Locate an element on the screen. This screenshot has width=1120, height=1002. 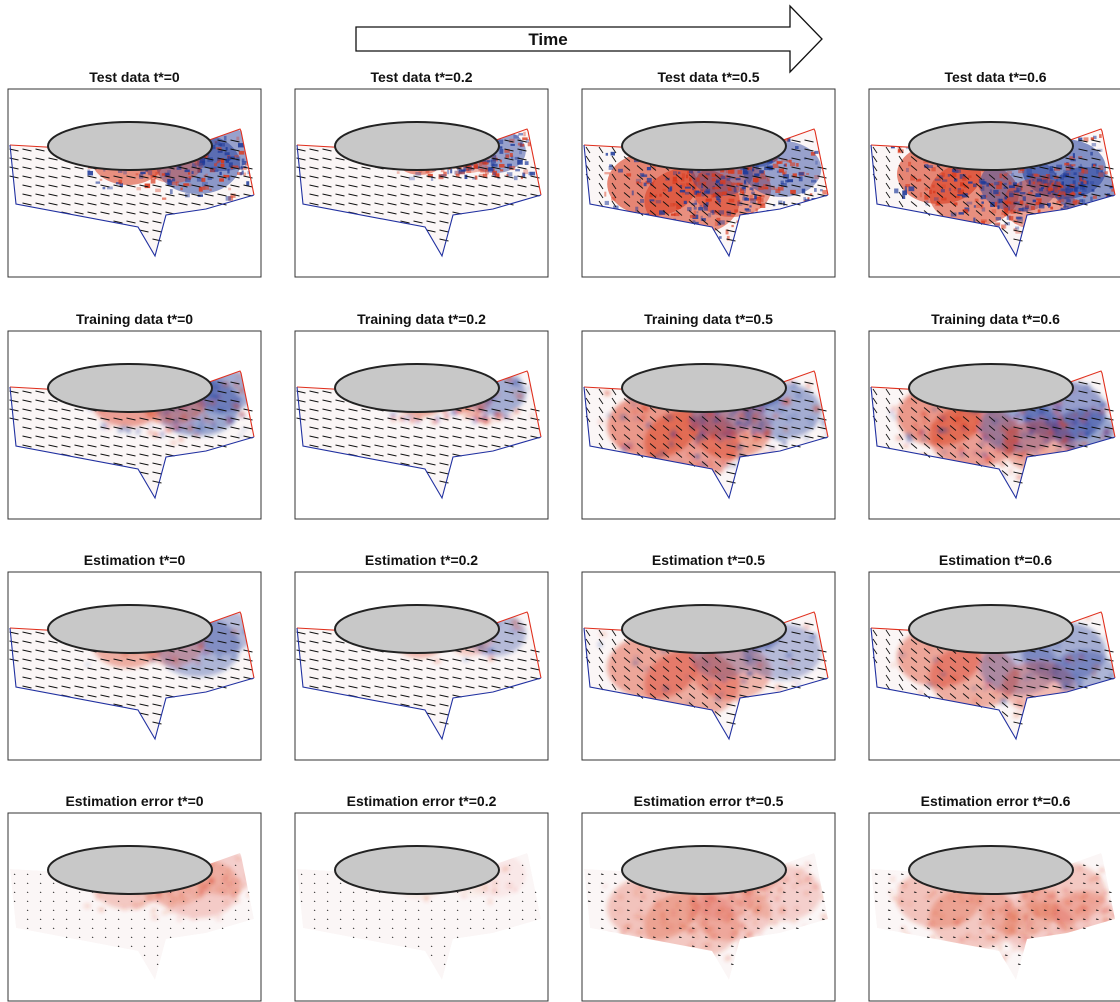
panel-title: Estimation error t*=0.2 is located at coordinates (422, 801).